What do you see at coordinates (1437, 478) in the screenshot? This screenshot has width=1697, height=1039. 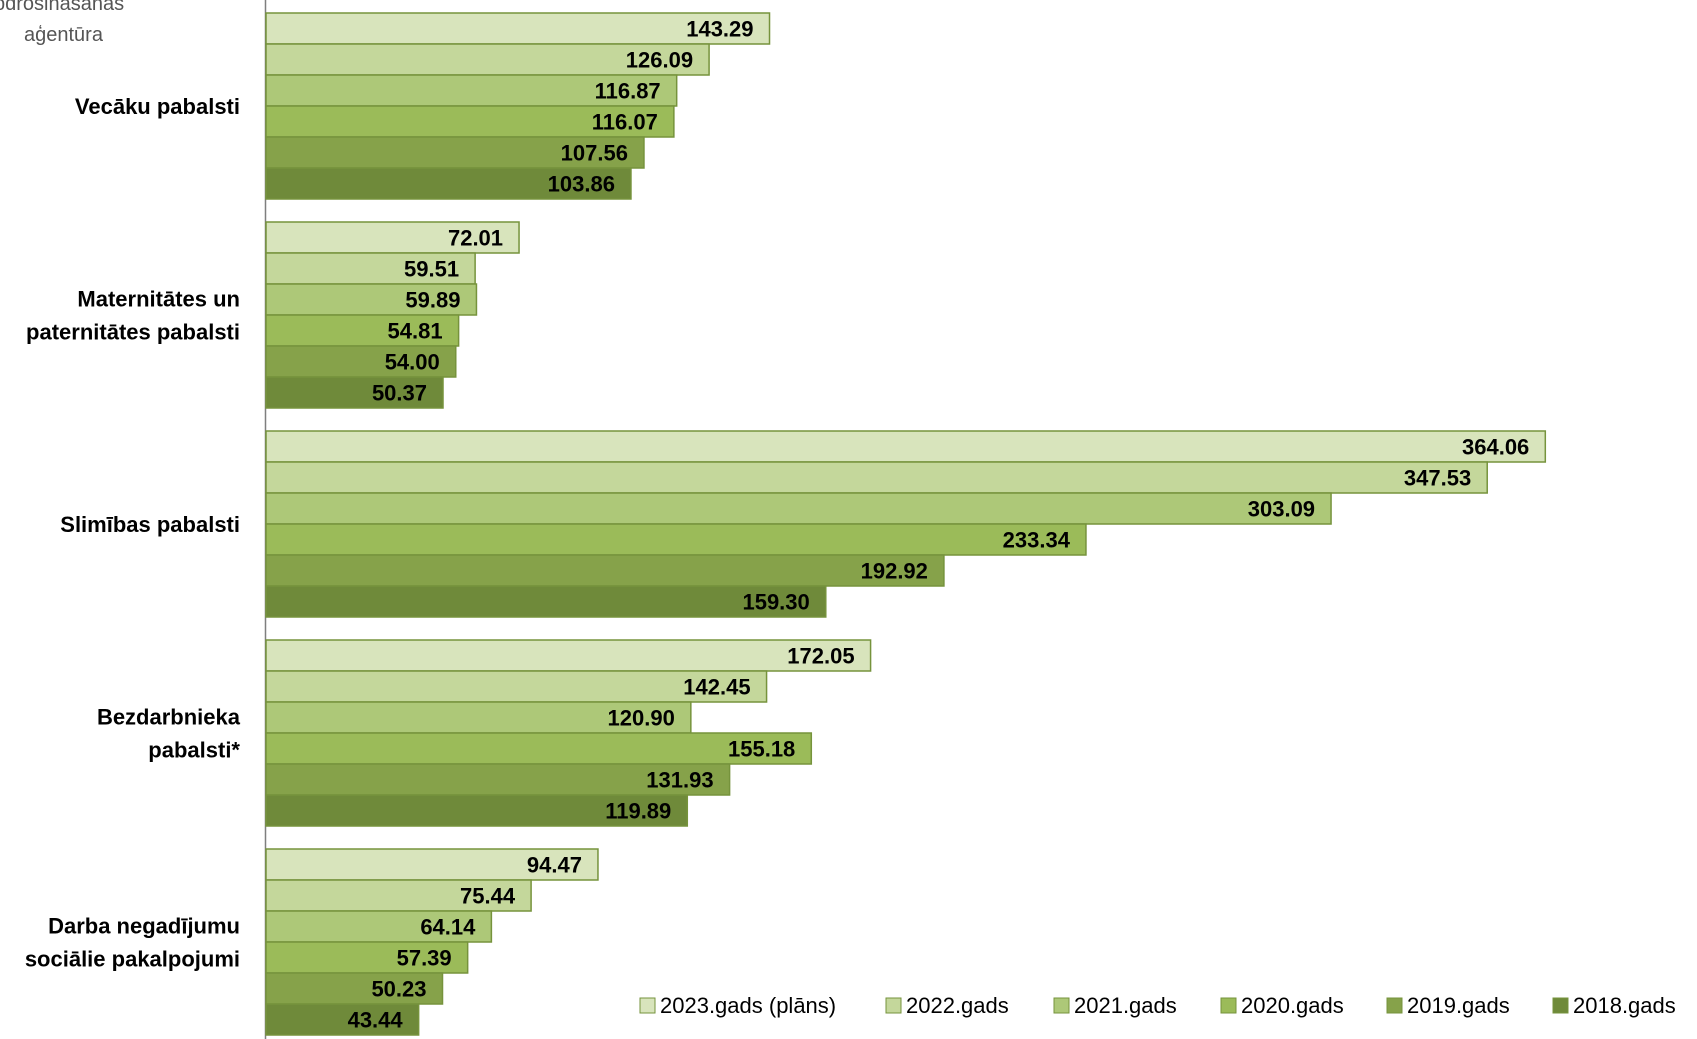 I see `data-label: 347.53` at bounding box center [1437, 478].